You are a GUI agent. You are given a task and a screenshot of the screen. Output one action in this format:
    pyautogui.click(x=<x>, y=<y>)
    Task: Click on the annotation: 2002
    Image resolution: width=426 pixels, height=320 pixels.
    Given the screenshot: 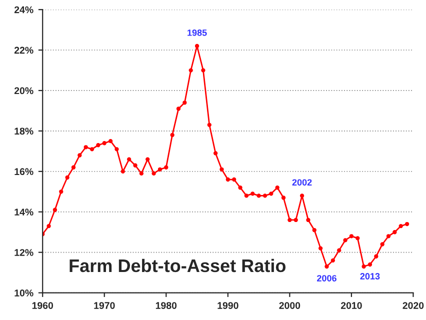 What is the action you would take?
    pyautogui.click(x=302, y=182)
    